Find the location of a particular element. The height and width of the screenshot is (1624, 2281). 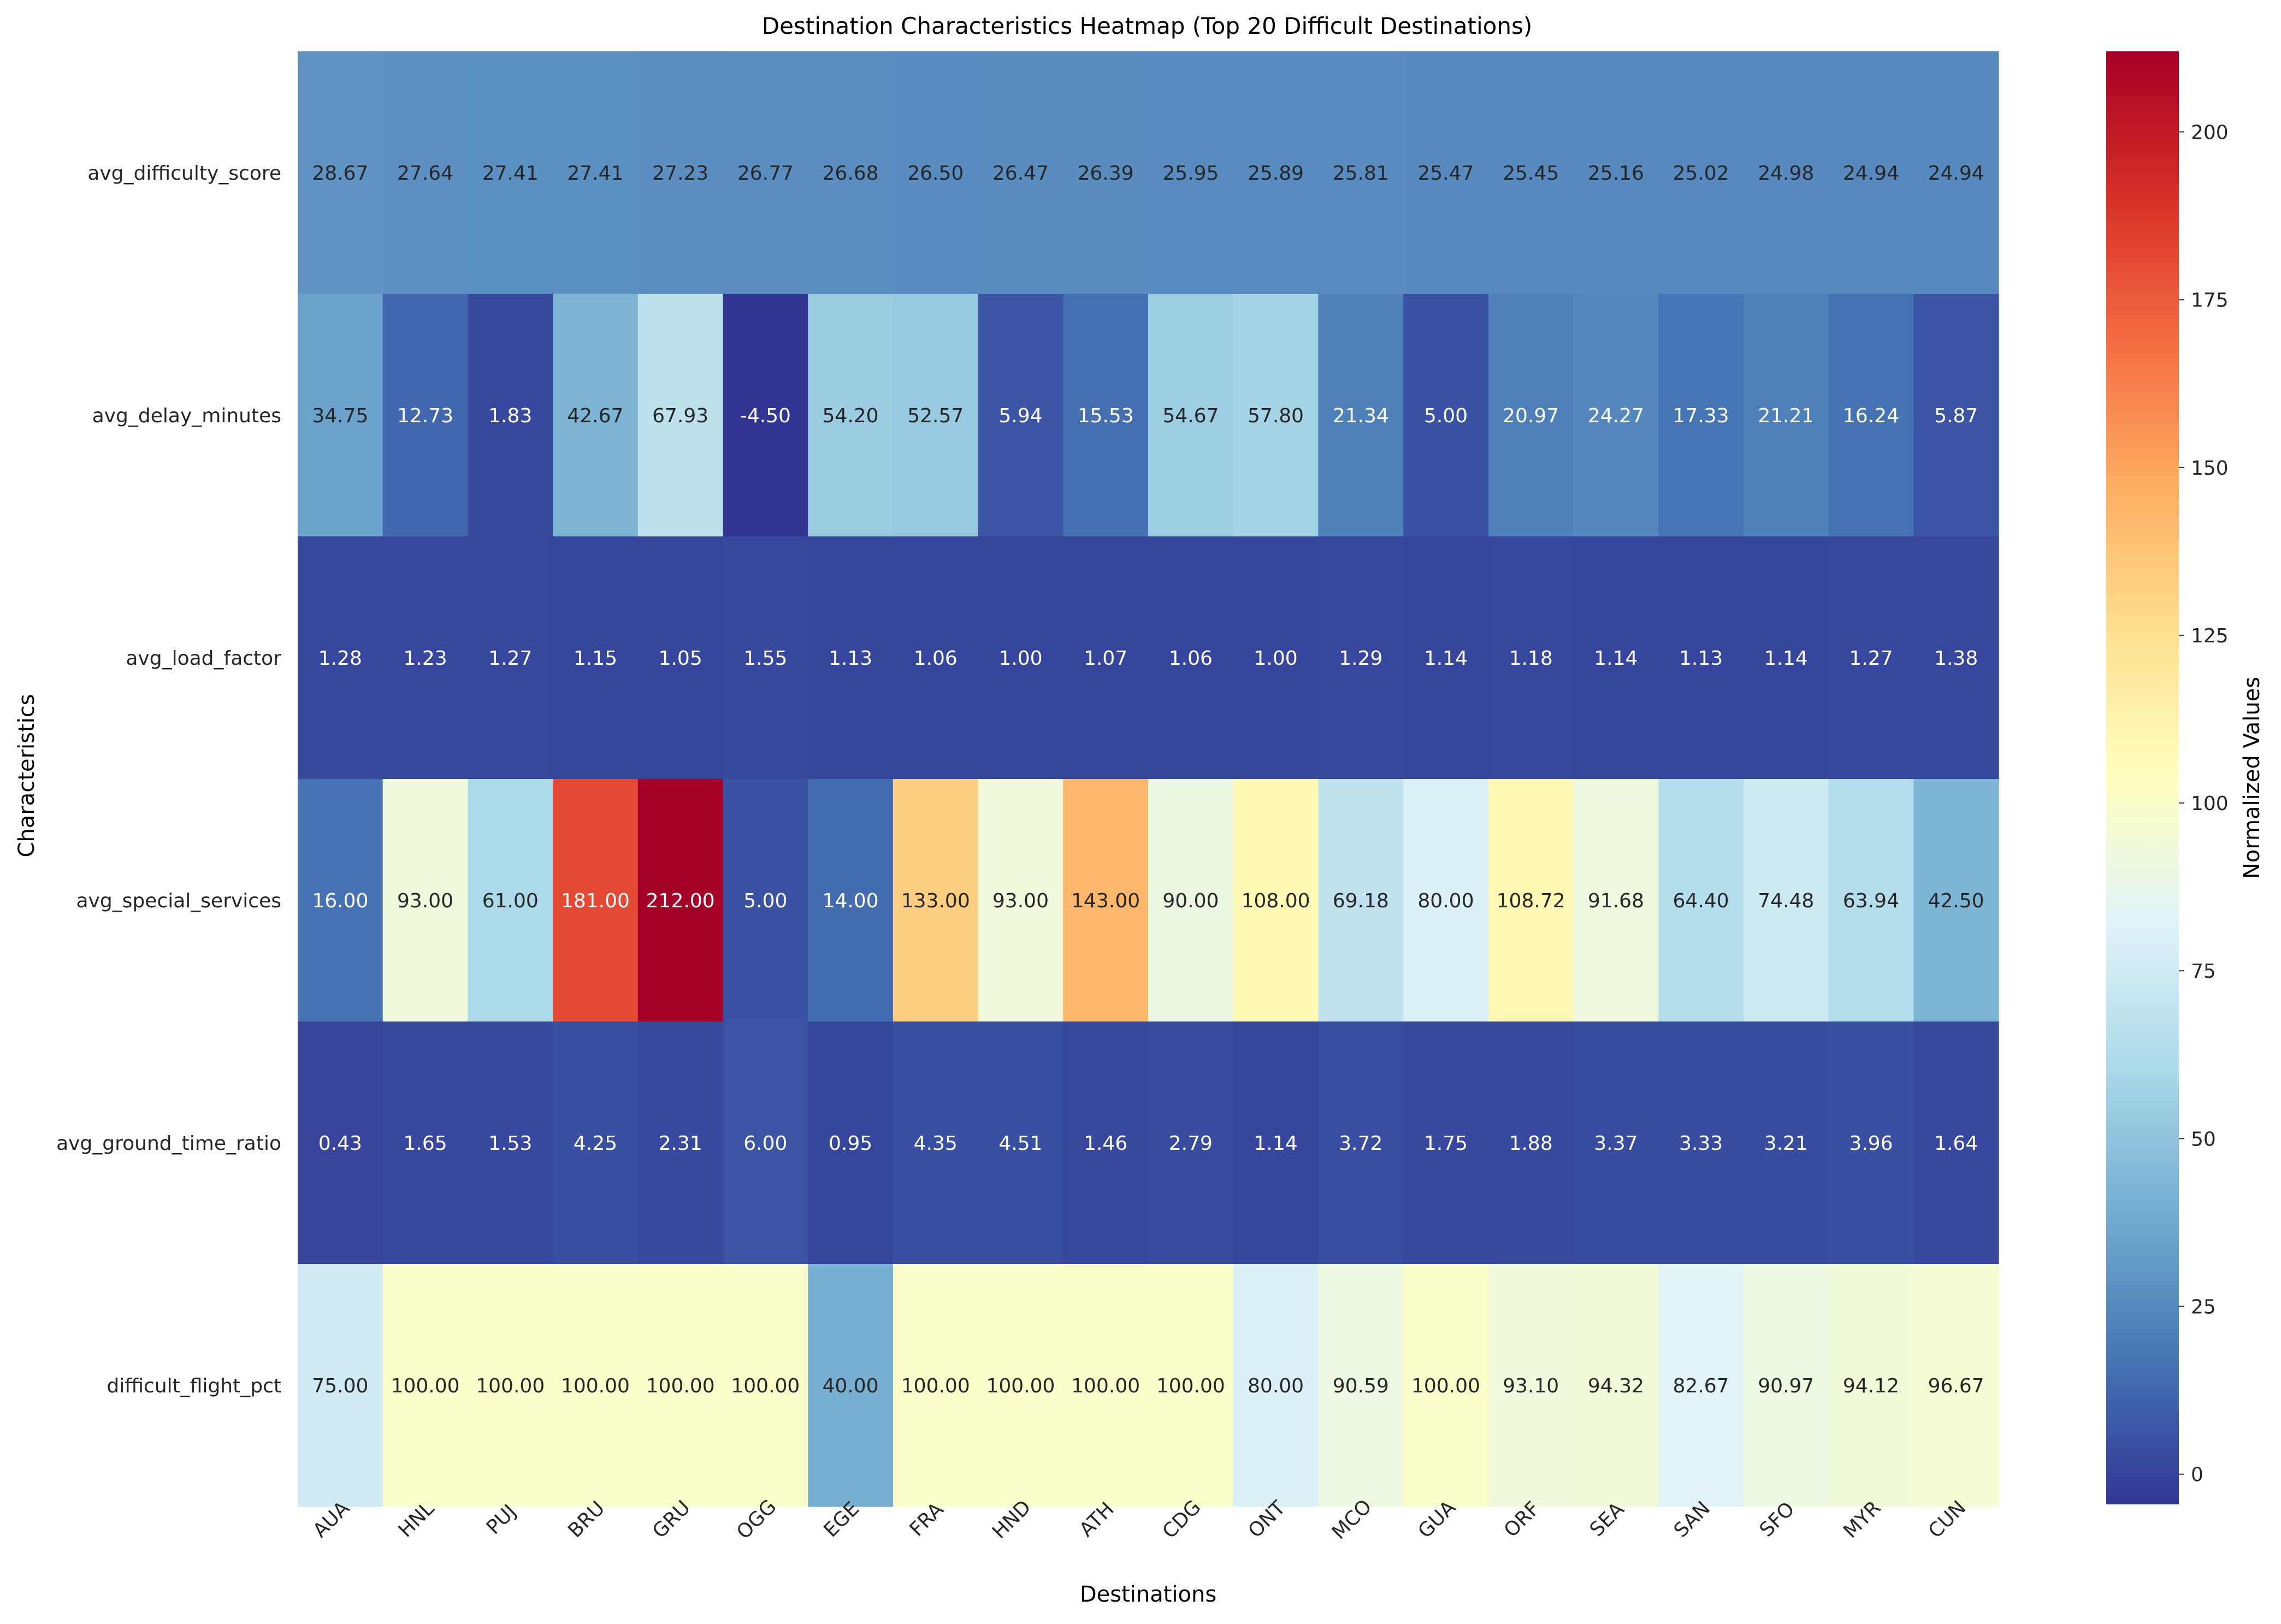

cell-value-label: 1.53 is located at coordinates (510, 1143).